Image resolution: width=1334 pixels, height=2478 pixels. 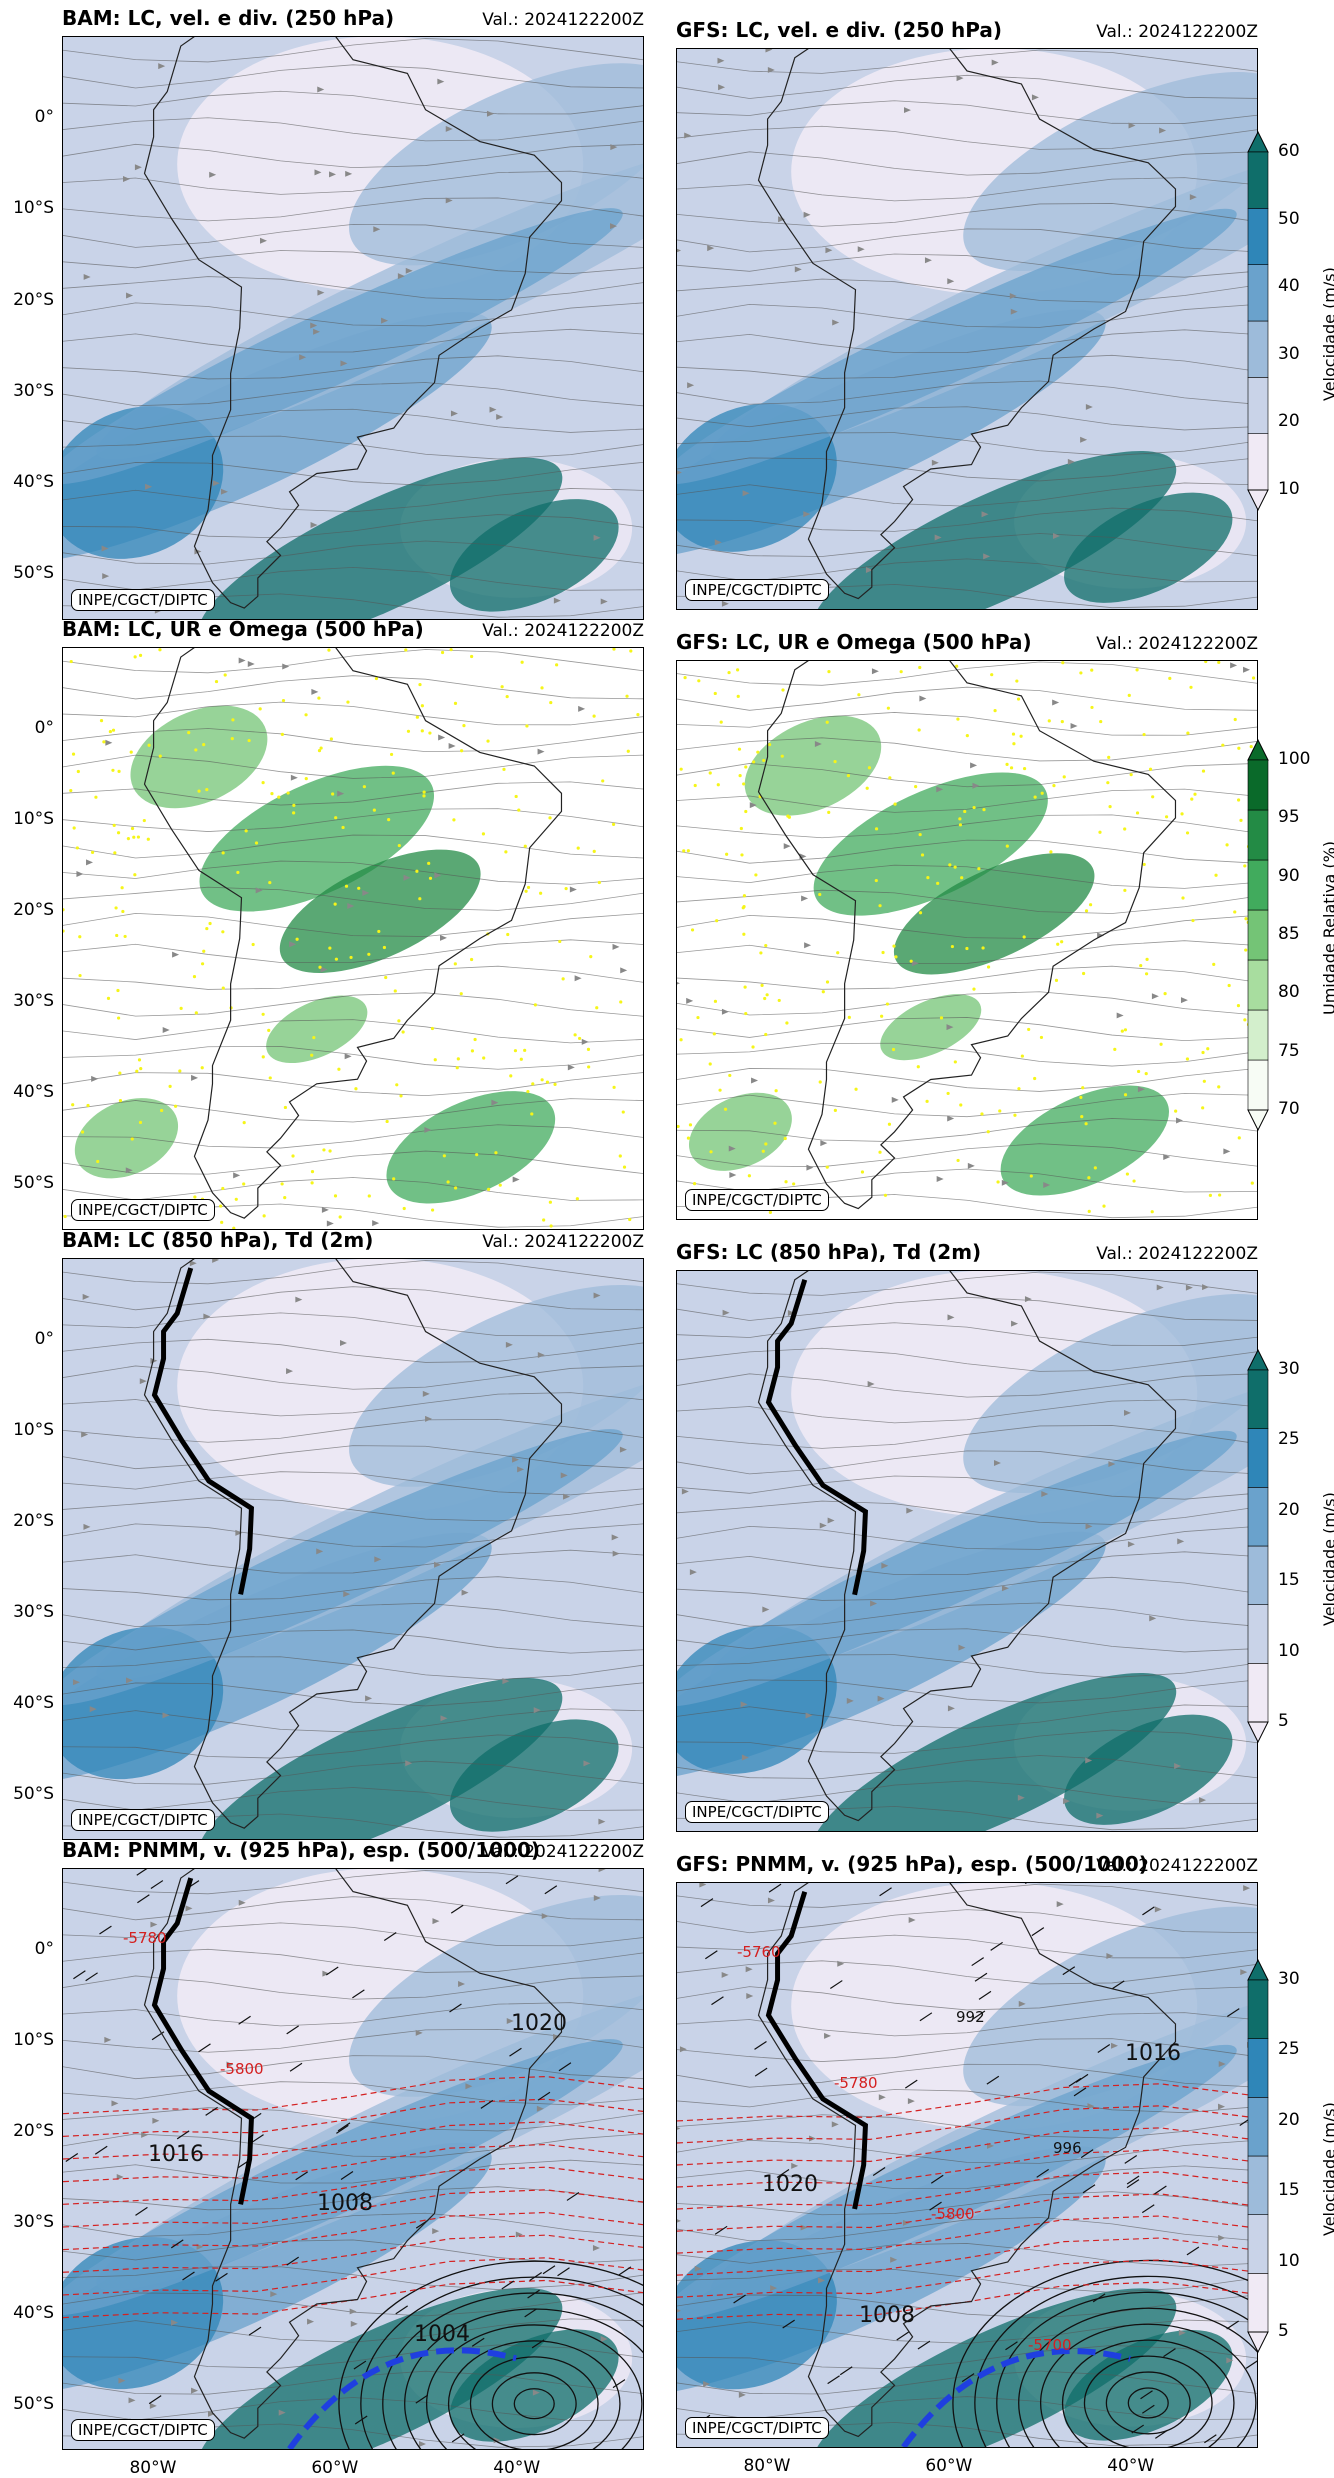 I want to click on contour-label: 996, so click(x=1067, y=2148).